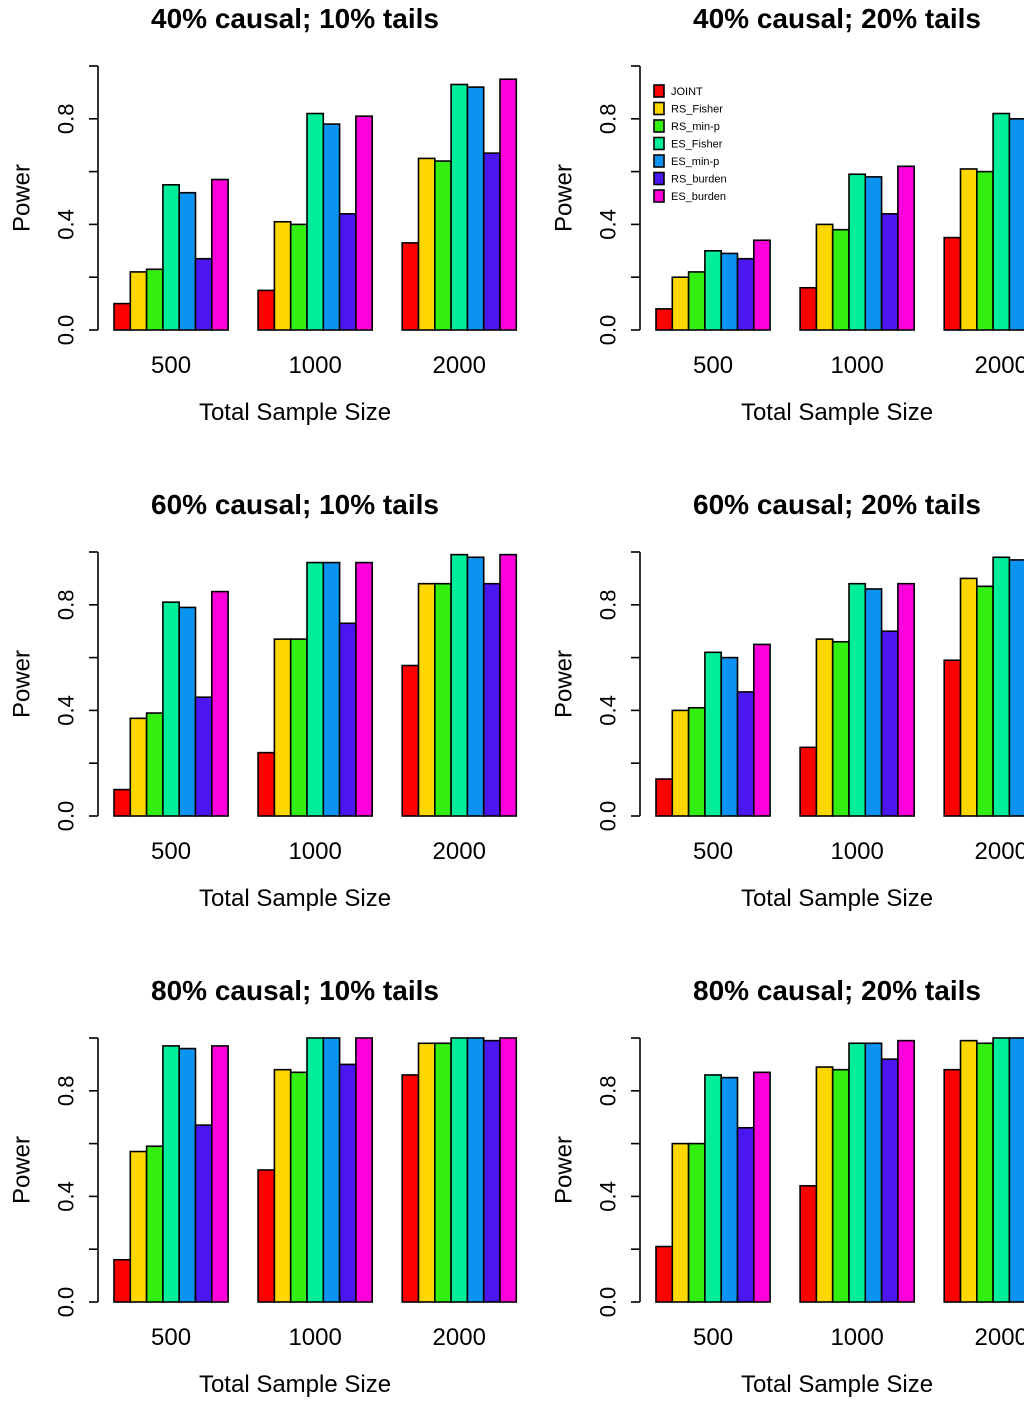 The height and width of the screenshot is (1402, 1024). What do you see at coordinates (984, 250) in the screenshot?
I see `bar-rs-min-p-2000` at bounding box center [984, 250].